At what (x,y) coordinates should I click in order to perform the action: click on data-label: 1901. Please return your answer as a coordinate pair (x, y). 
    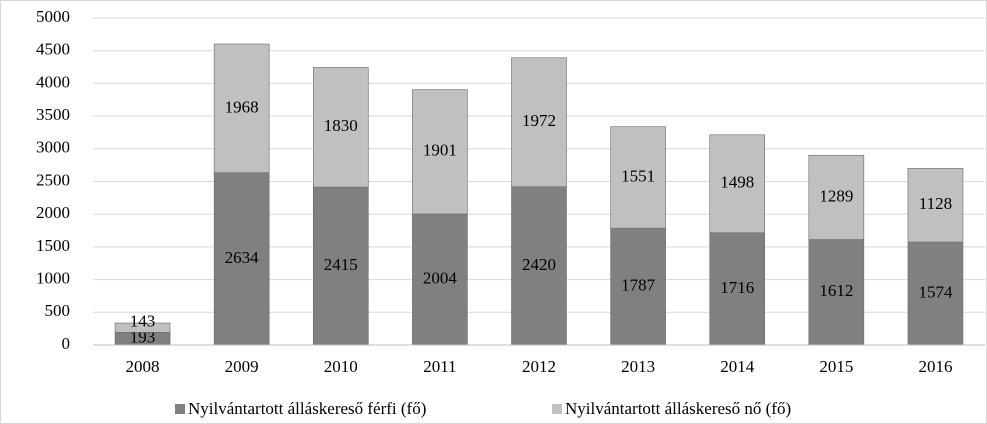
    Looking at the image, I should click on (440, 150).